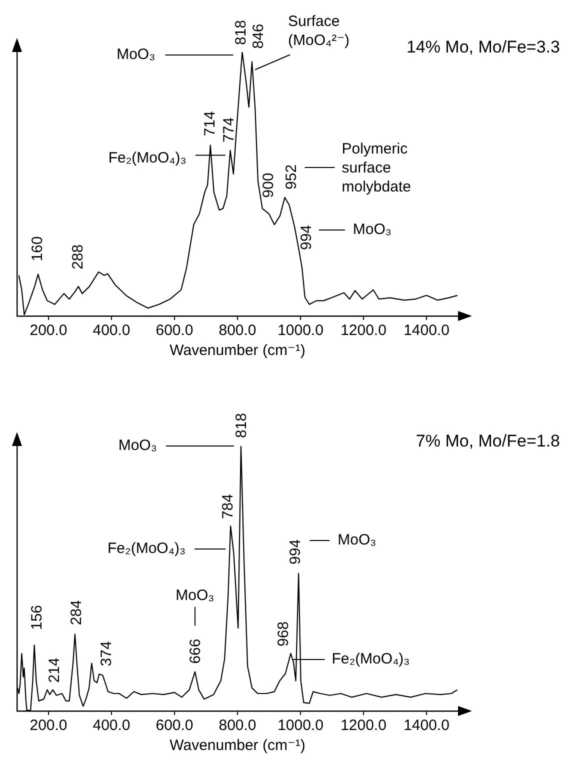 Image resolution: width=572 pixels, height=759 pixels. What do you see at coordinates (78, 257) in the screenshot?
I see `annotation: 288` at bounding box center [78, 257].